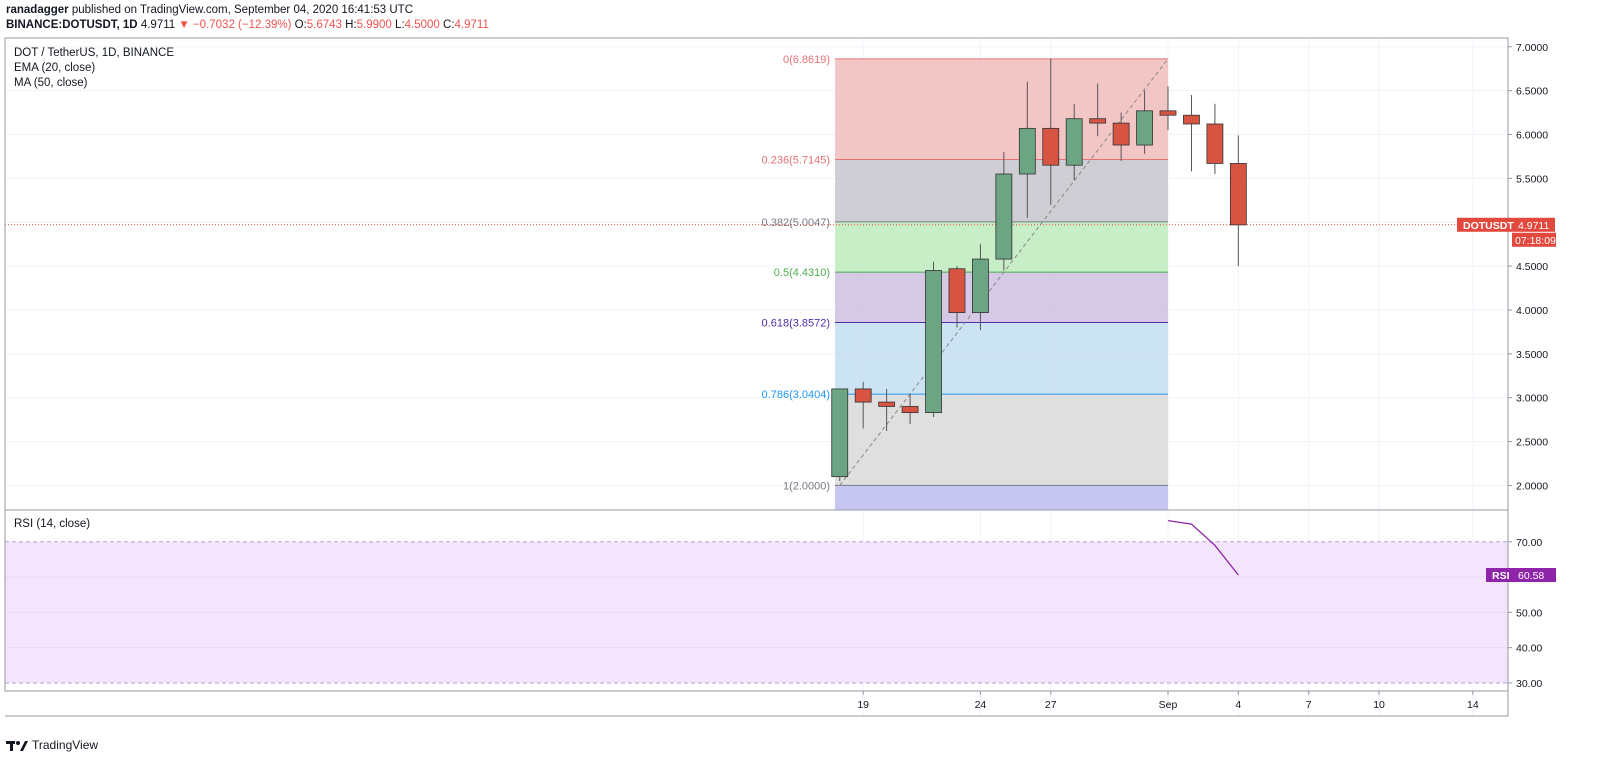 The width and height of the screenshot is (1600, 763). What do you see at coordinates (471, 25) in the screenshot?
I see `close-value: 4.9711` at bounding box center [471, 25].